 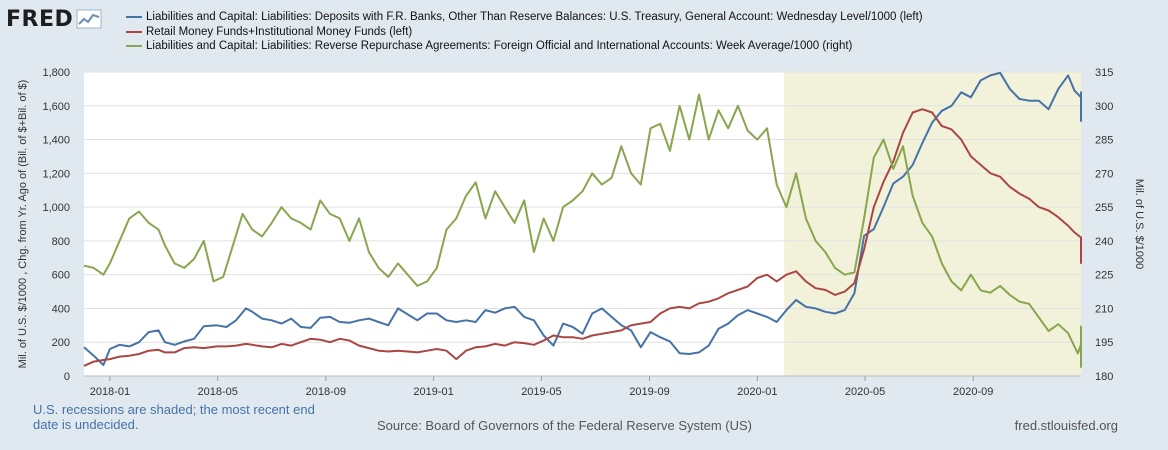 What do you see at coordinates (973, 392) in the screenshot?
I see `x-tick-label: 2020-09` at bounding box center [973, 392].